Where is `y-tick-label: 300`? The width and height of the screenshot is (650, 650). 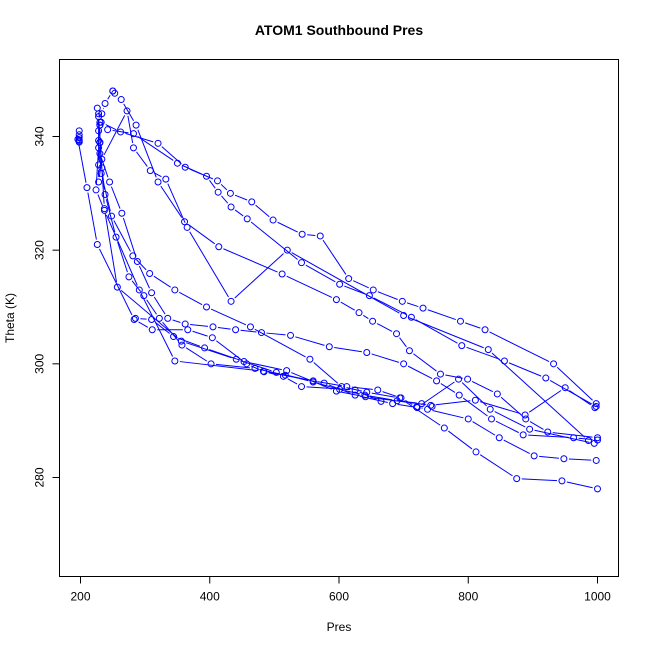 y-tick-label: 300 is located at coordinates (40, 364).